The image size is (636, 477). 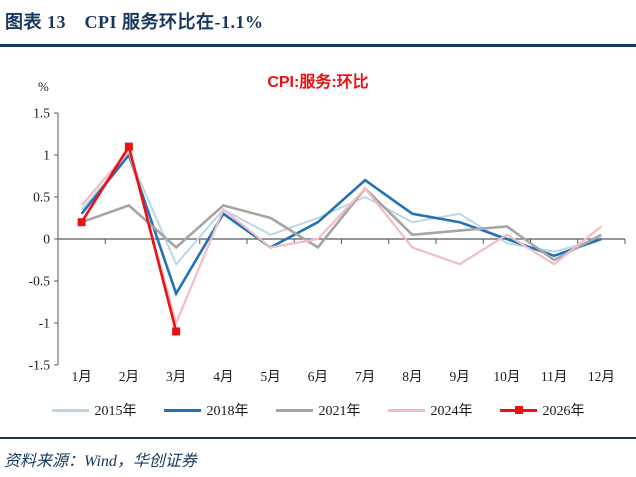 I want to click on x-axis-label: 8月, so click(x=412, y=376).